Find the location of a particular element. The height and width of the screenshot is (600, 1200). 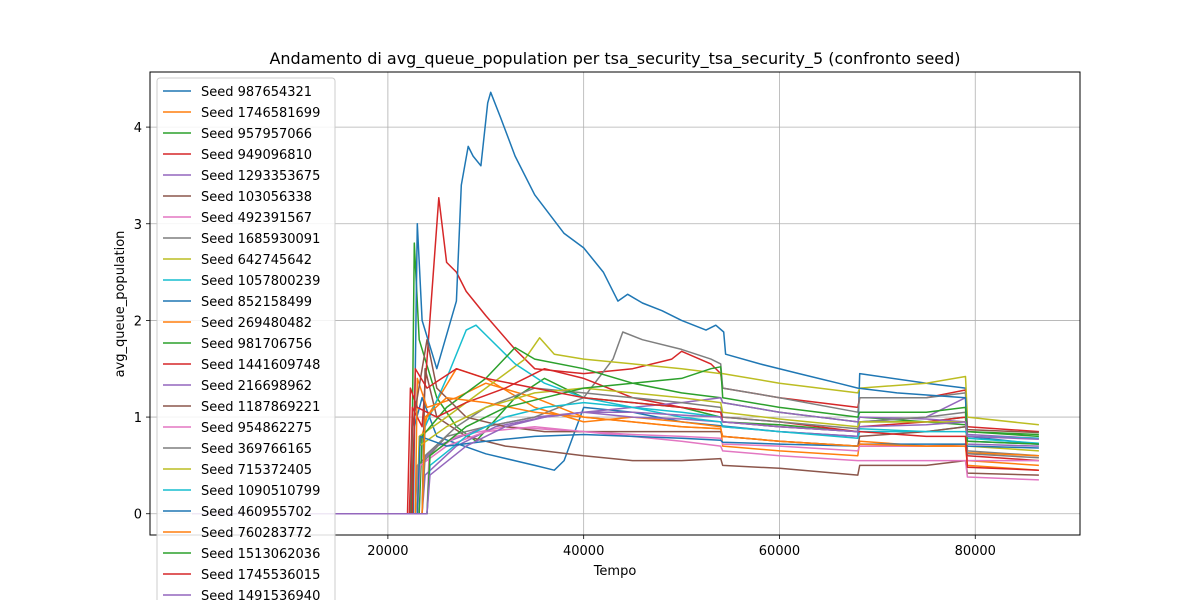

y-tick-label: 4 is located at coordinates (138, 128).